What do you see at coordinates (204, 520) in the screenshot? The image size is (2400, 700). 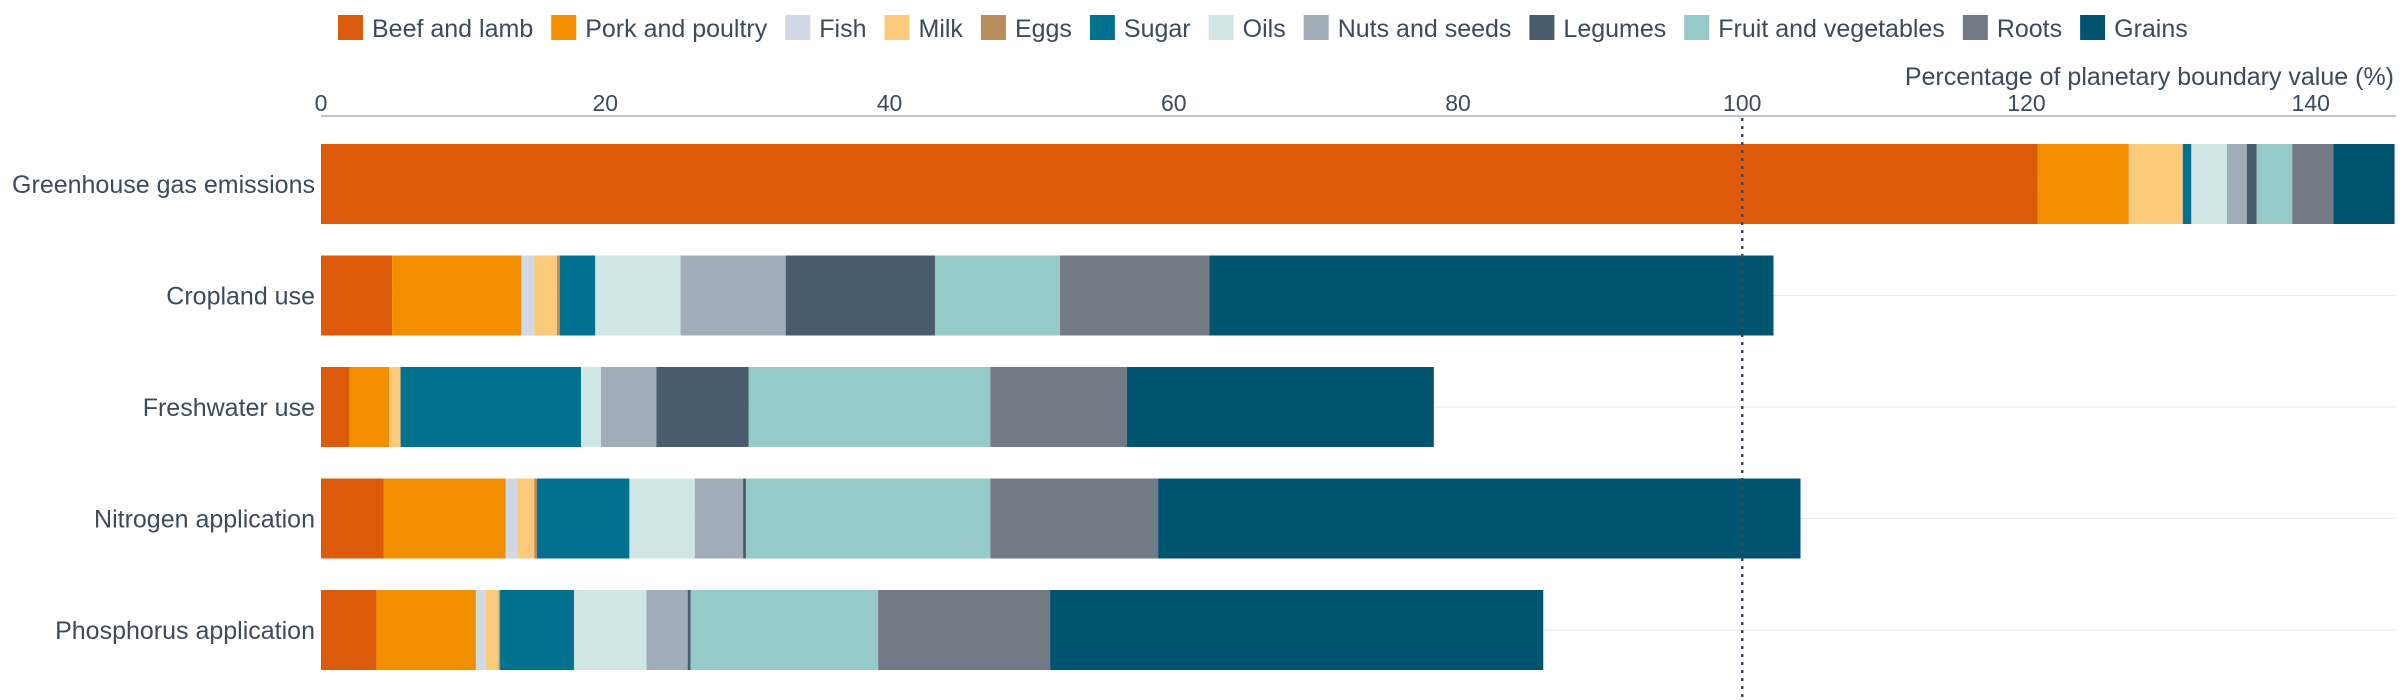 I see `category-label: Nitrogen application` at bounding box center [204, 520].